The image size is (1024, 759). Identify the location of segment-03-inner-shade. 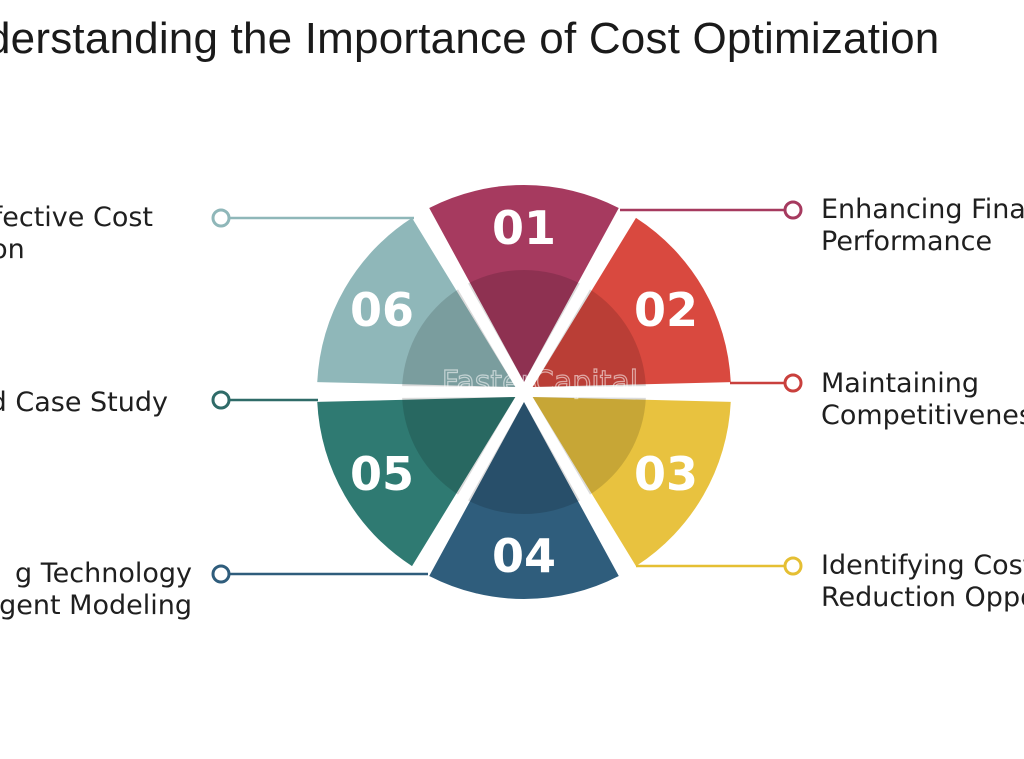
(589, 446).